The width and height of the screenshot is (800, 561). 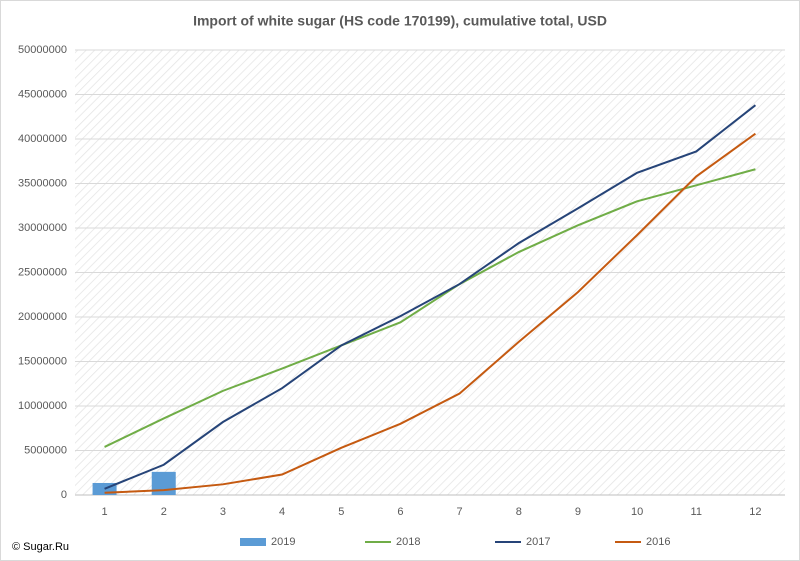 I want to click on x-tick-label: 10, so click(x=637, y=512).